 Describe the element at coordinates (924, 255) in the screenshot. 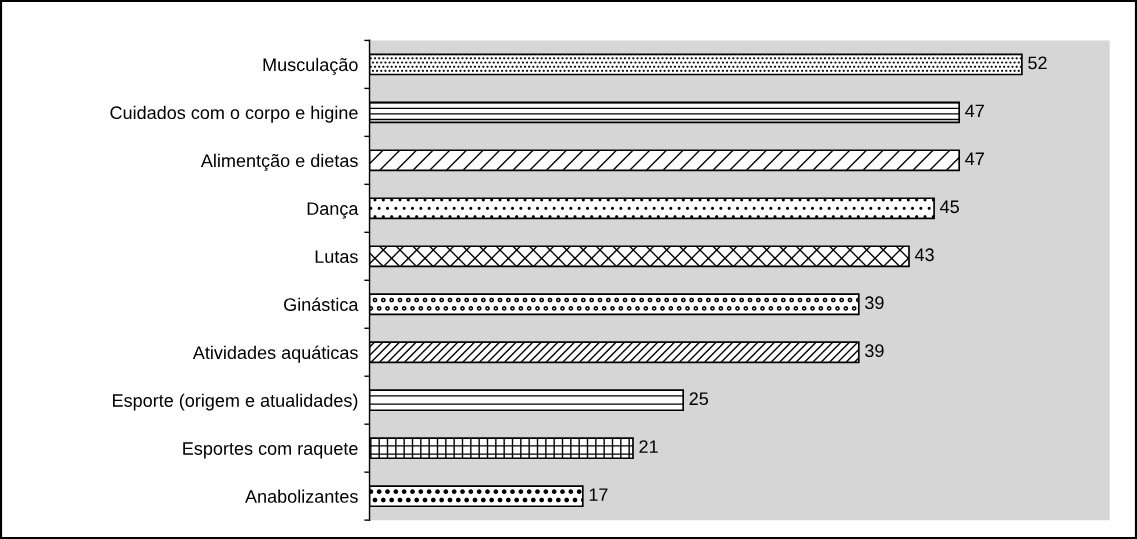

I see `data-label: 43` at that location.